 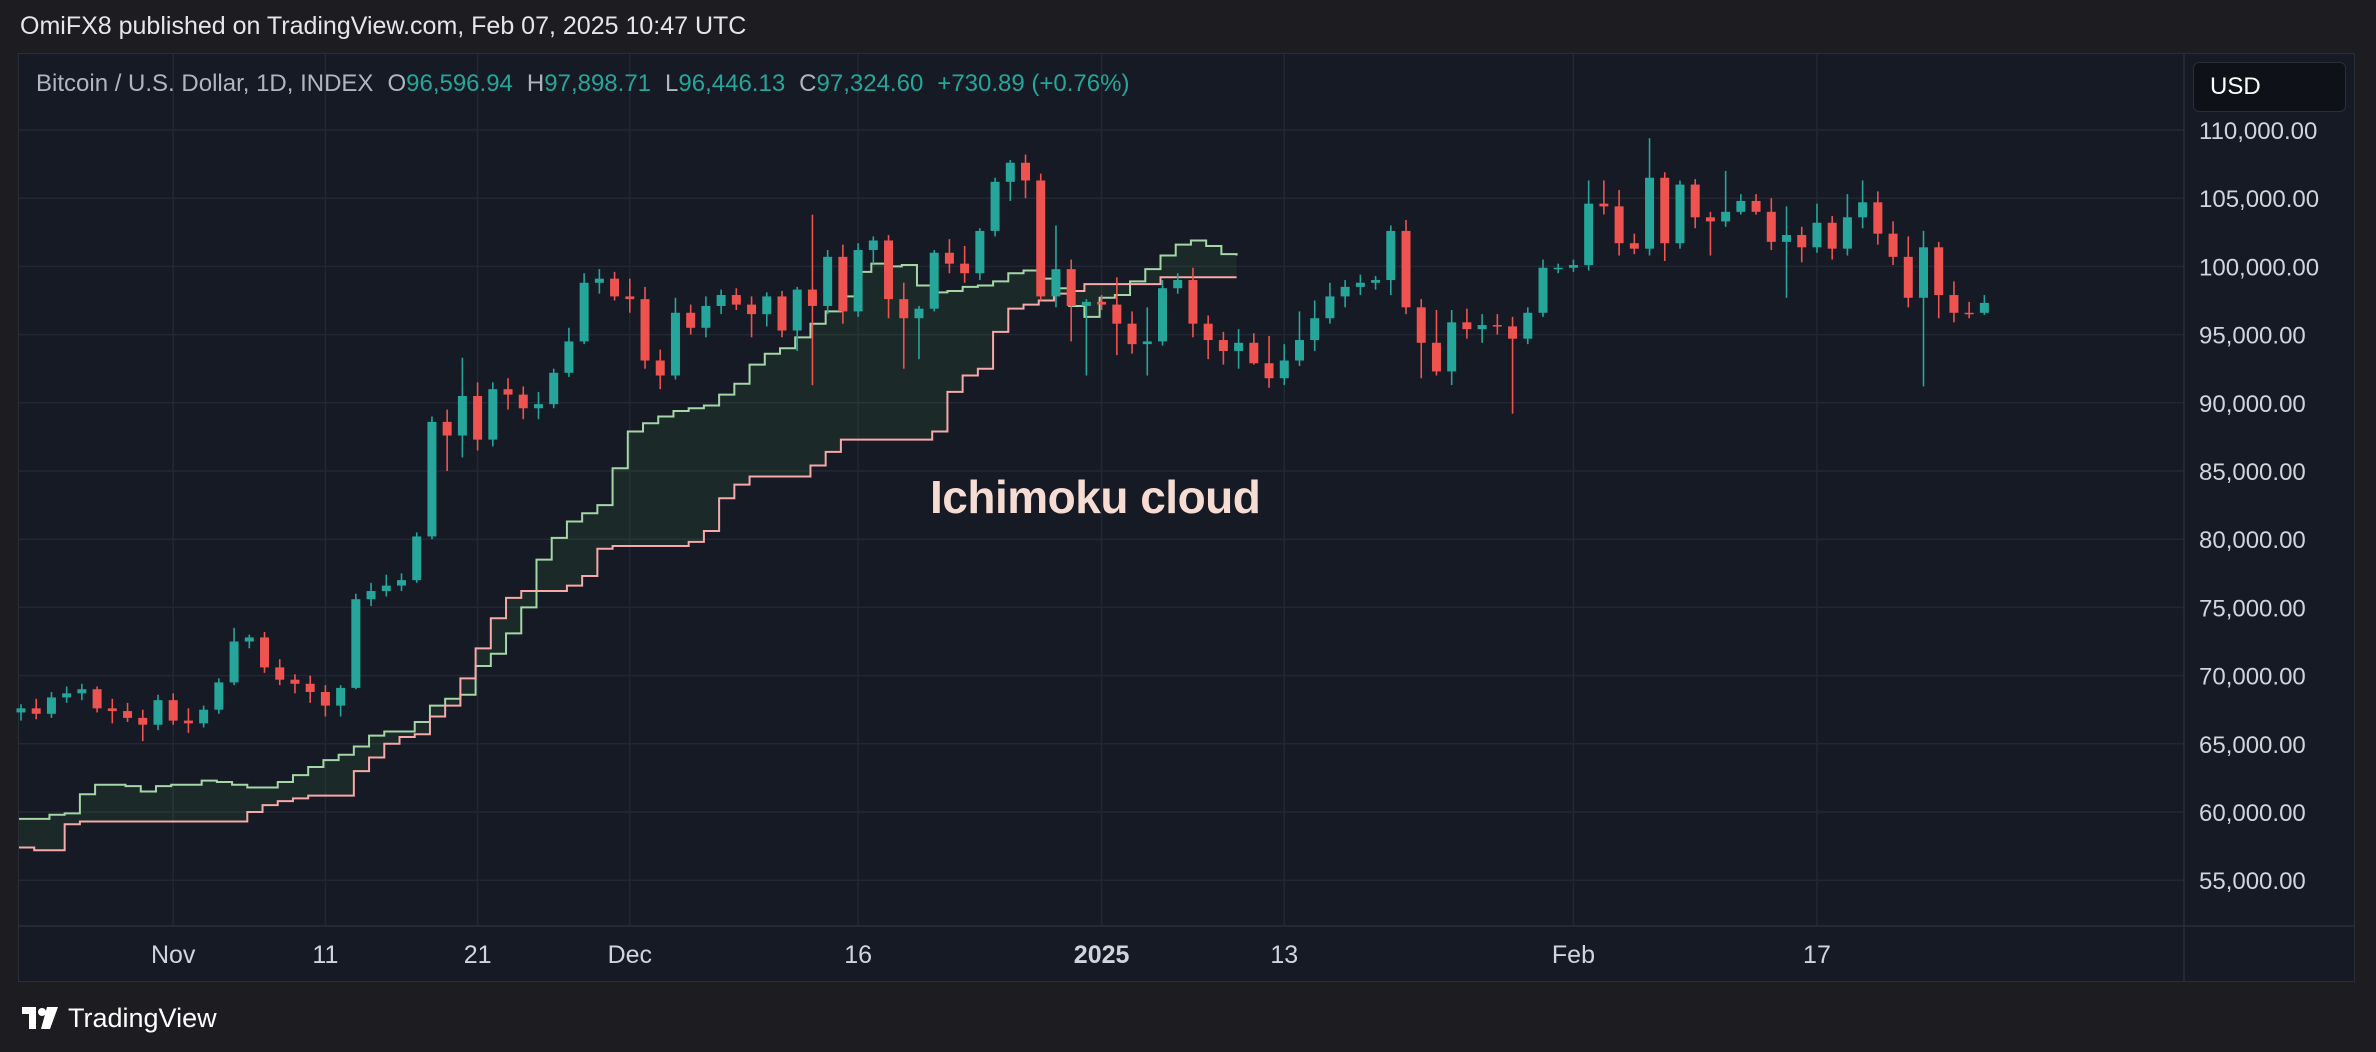 I want to click on y-tick-label: 105,000.00, so click(x=2259, y=199).